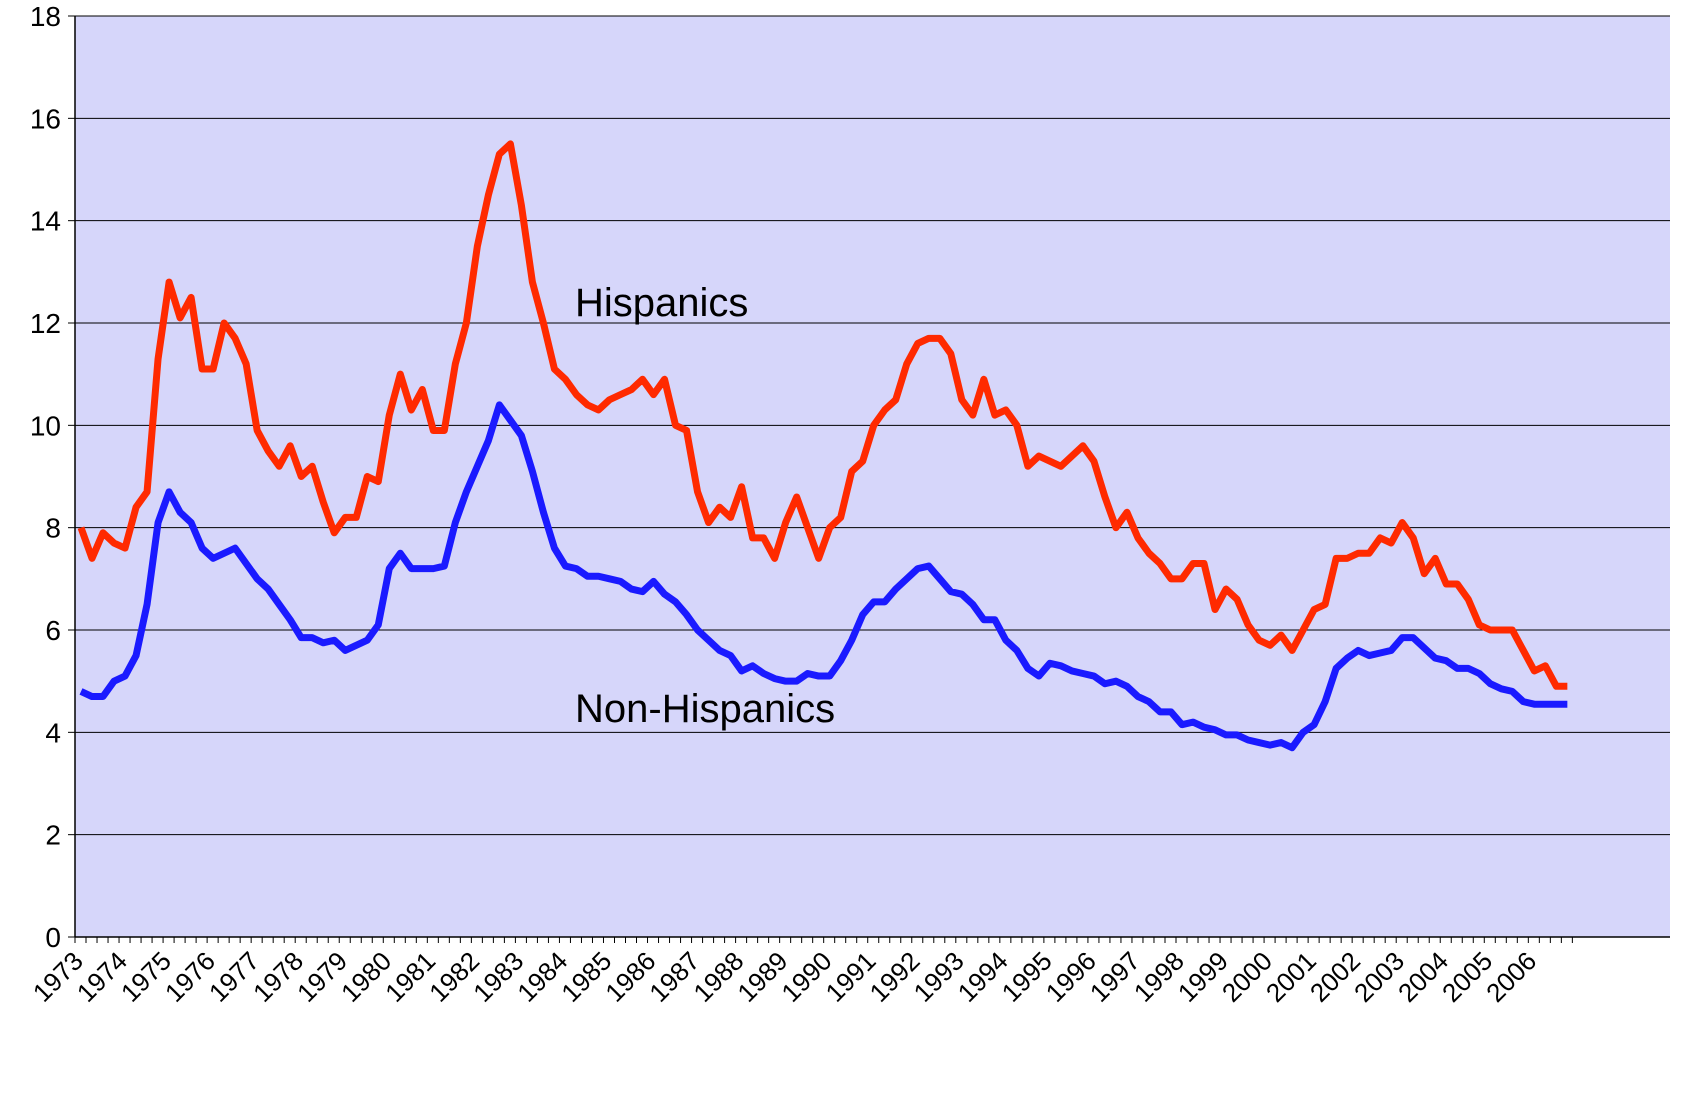 Image resolution: width=1684 pixels, height=1103 pixels. Describe the element at coordinates (53, 630) in the screenshot. I see `y-tick-label: 6` at that location.